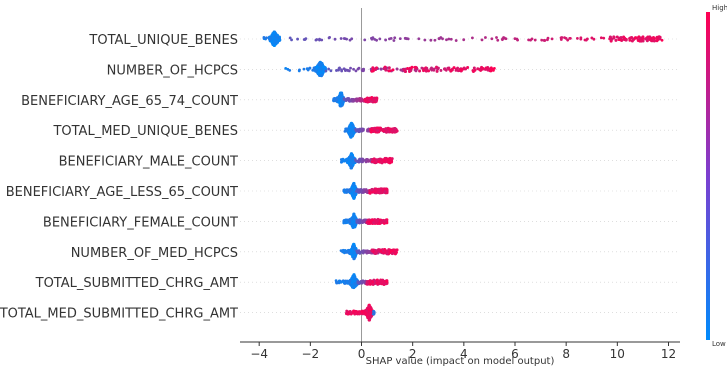 This screenshot has width=727, height=375. I want to click on x-tick-label: 10, so click(617, 354).